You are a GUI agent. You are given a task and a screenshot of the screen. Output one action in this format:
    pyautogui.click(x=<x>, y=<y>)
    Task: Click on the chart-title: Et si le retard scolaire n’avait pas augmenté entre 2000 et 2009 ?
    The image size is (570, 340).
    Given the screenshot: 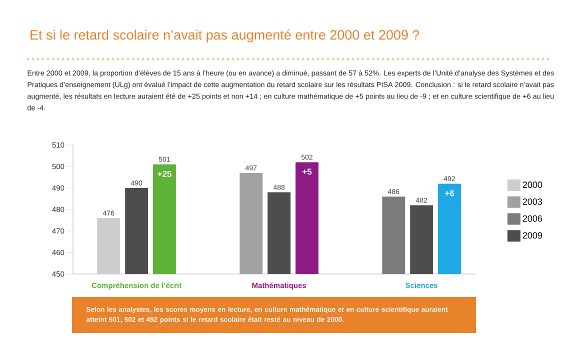 What is the action you would take?
    pyautogui.click(x=225, y=36)
    